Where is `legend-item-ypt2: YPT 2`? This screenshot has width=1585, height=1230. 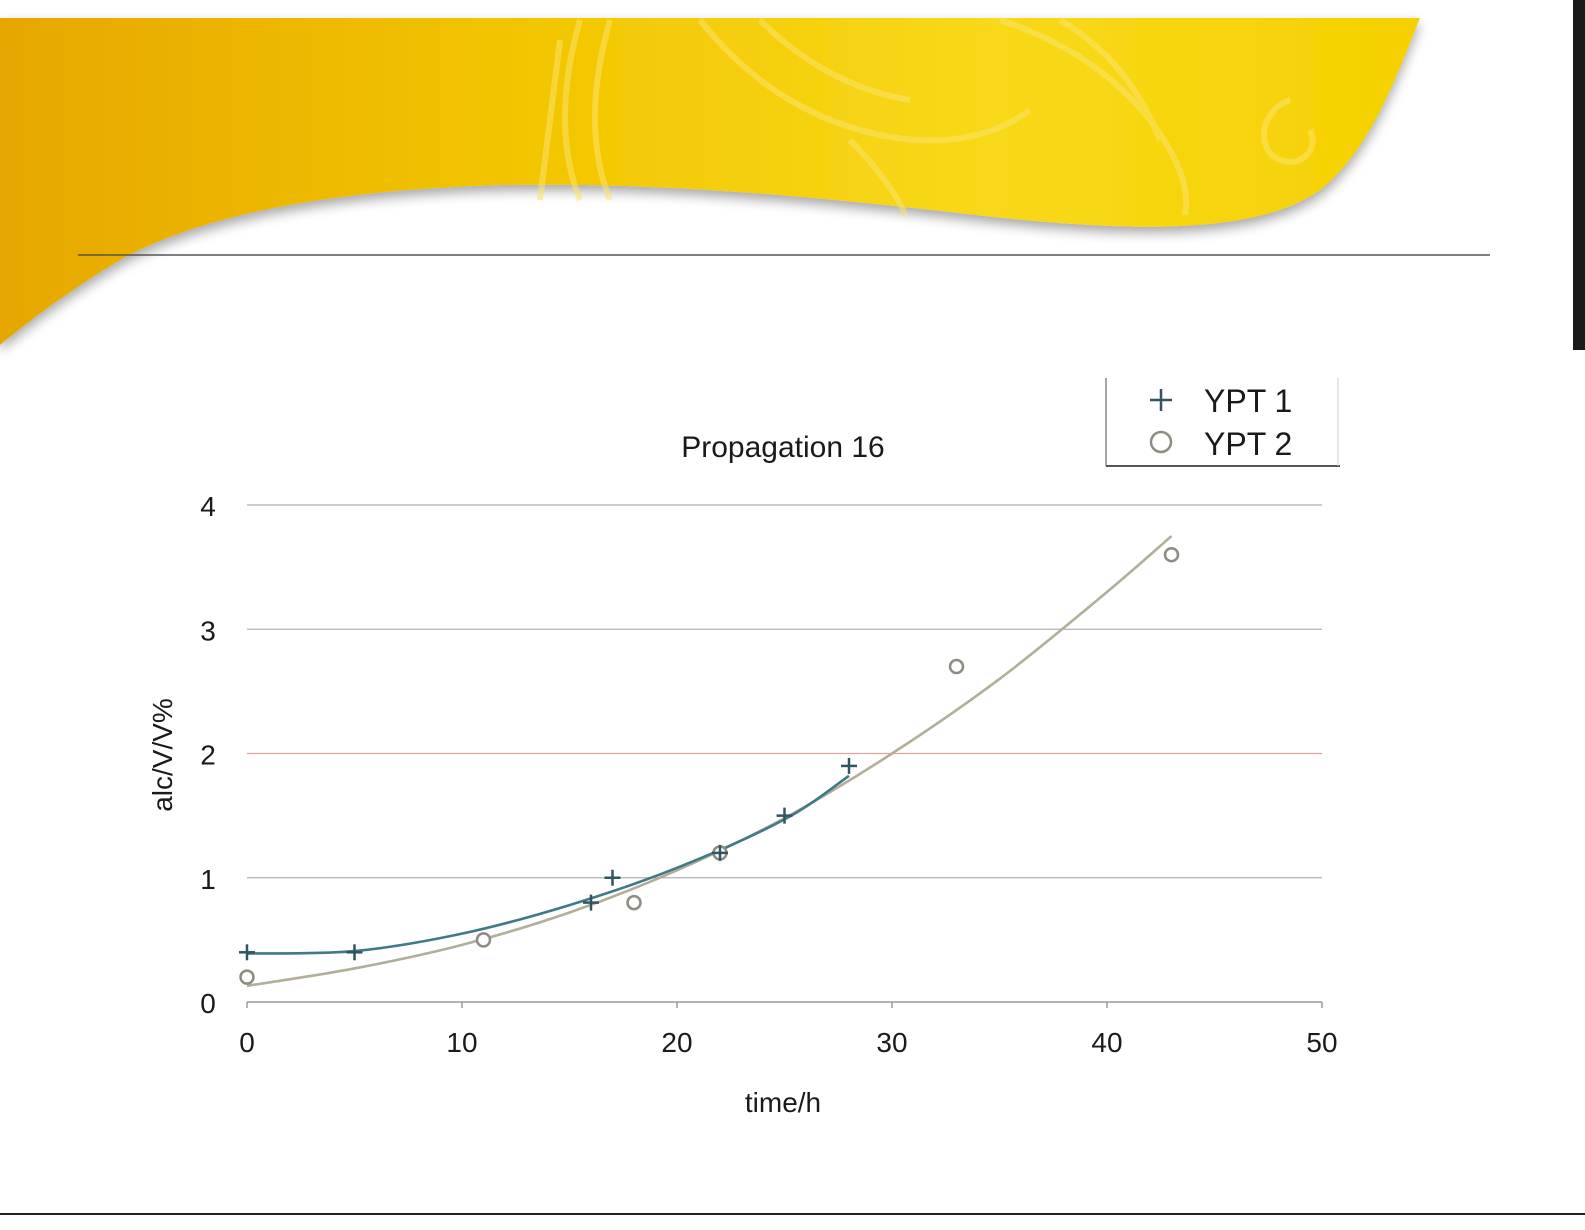
legend-item-ypt2: YPT 2 is located at coordinates (1220, 444).